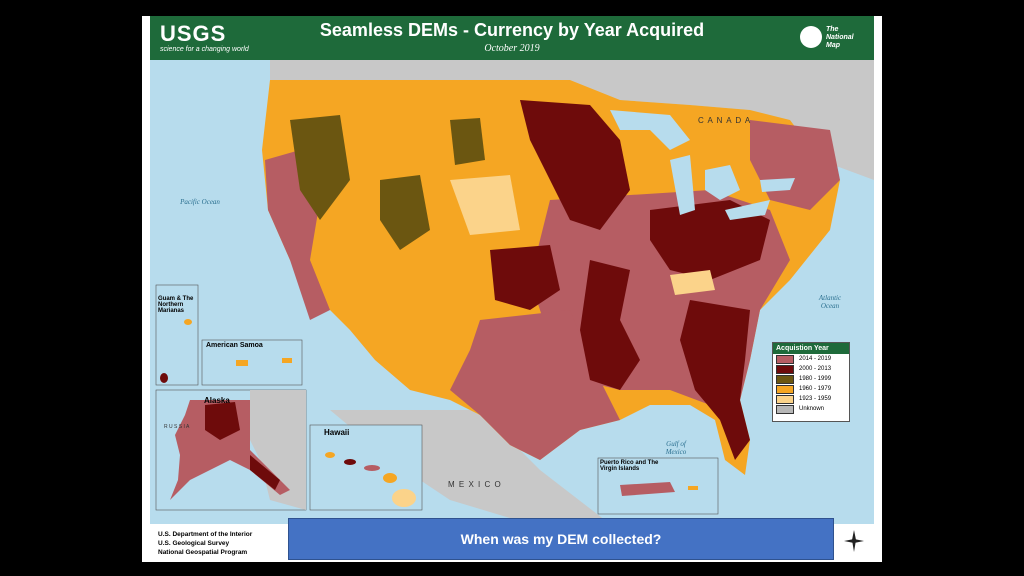  What do you see at coordinates (404, 498) in the screenshot?
I see `hawaii-big-island` at bounding box center [404, 498].